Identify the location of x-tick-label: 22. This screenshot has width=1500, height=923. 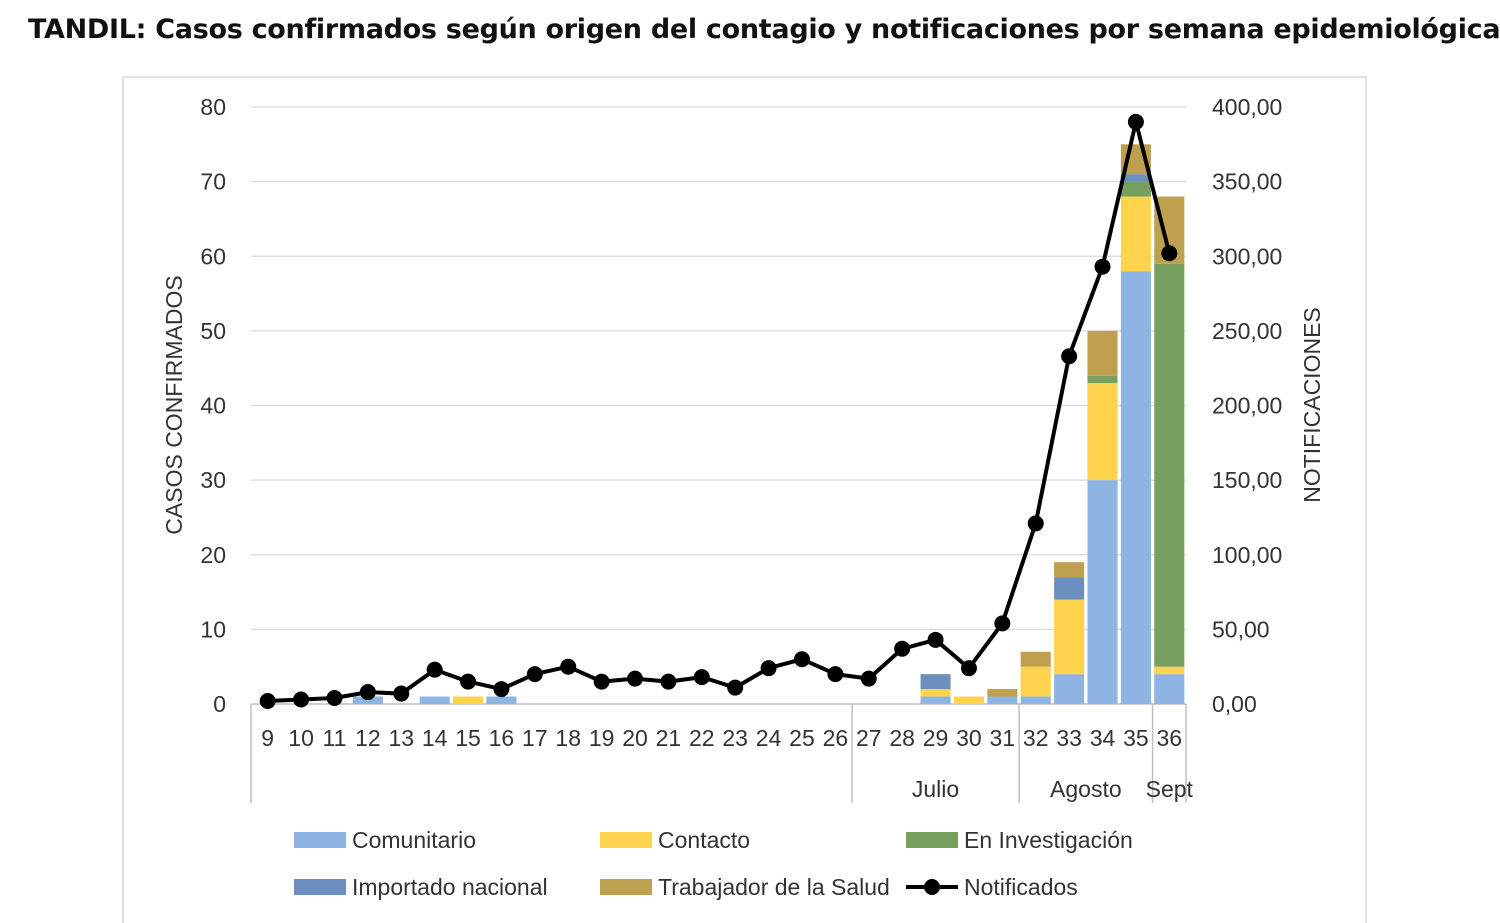
(702, 738).